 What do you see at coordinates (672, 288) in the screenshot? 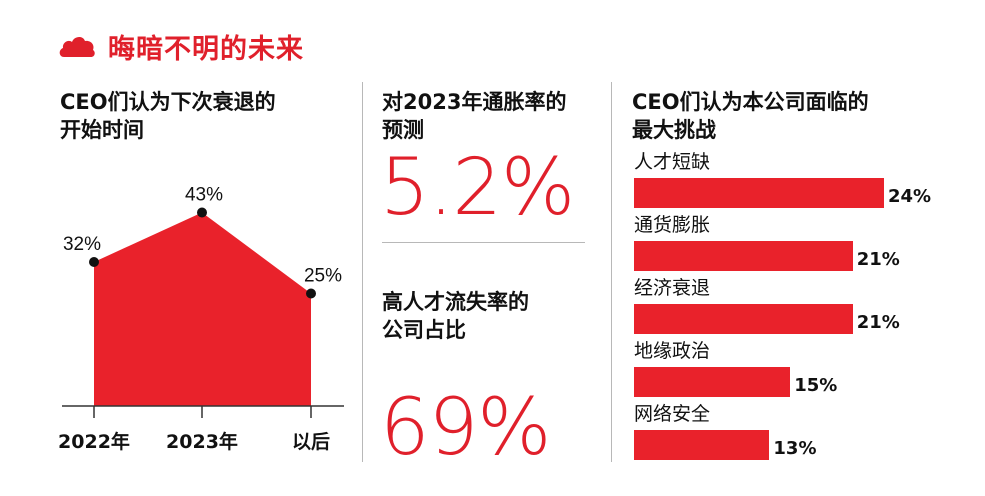
I see `bar-category-label-3: 经济衰退` at bounding box center [672, 288].